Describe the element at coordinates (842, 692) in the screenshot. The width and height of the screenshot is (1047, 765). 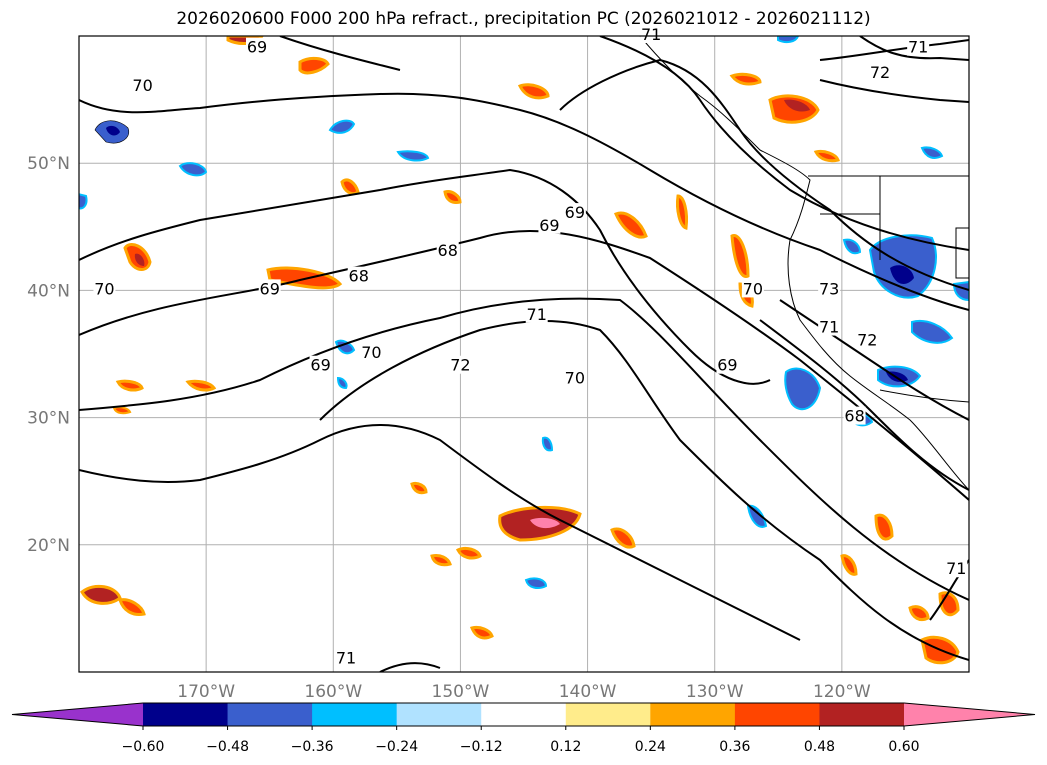
I see `x-tick-label: 120°W` at that location.